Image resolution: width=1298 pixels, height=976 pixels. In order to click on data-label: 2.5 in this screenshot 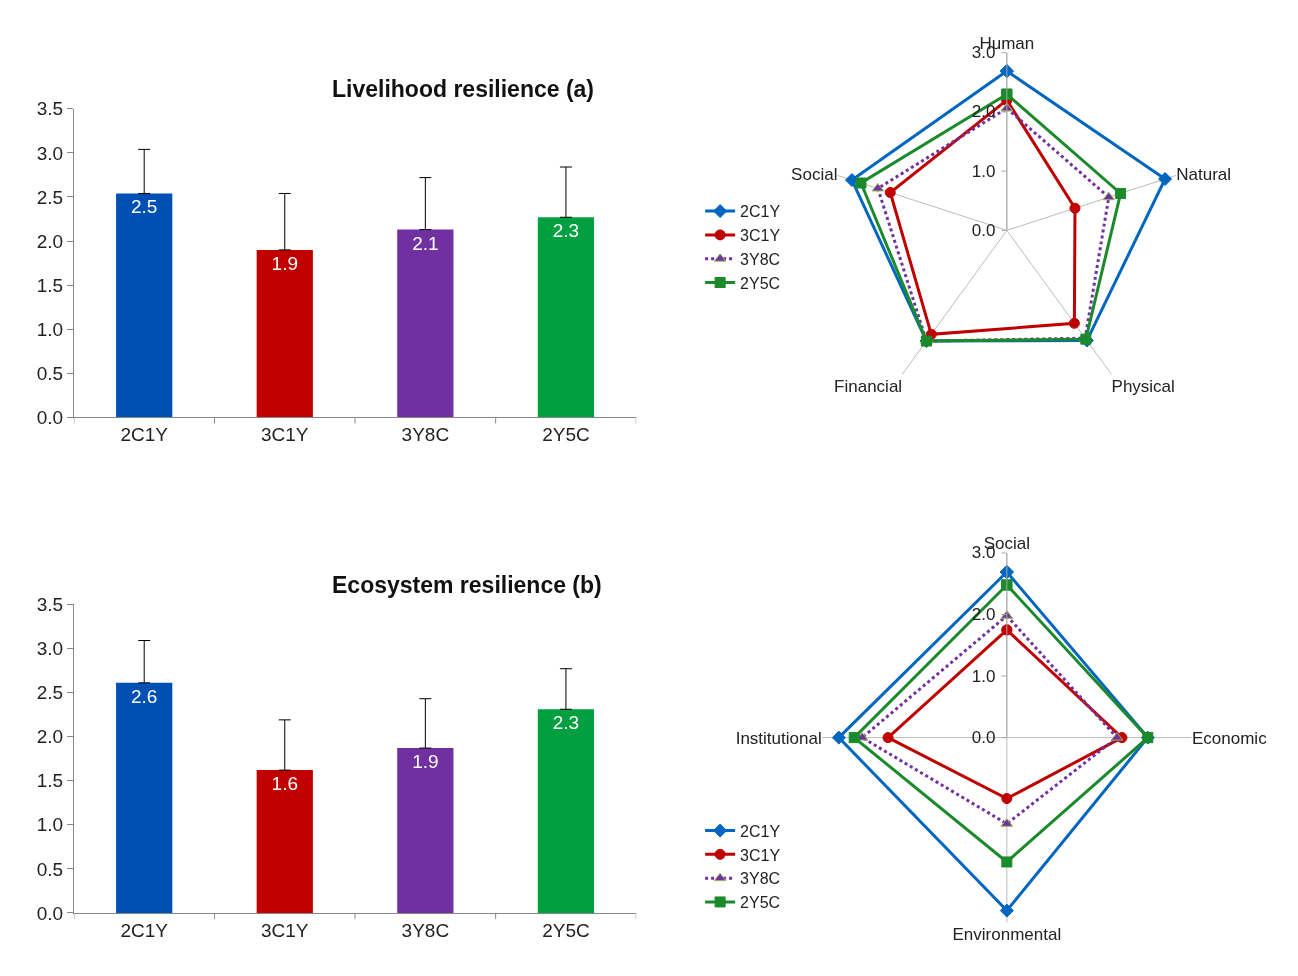, I will do `click(144, 207)`.